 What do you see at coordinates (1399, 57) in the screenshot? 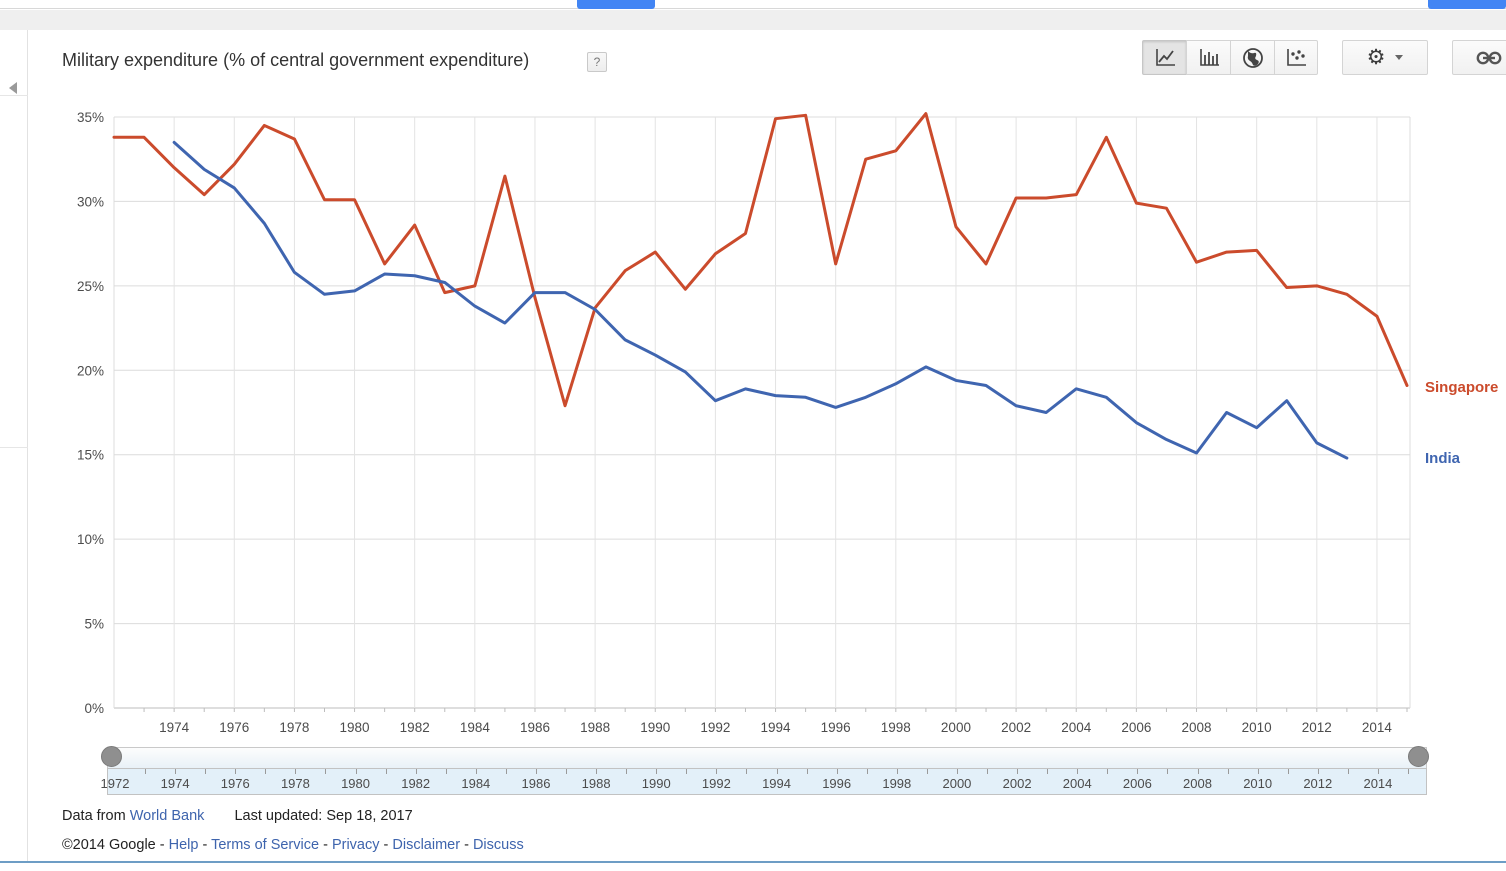
I see `chevron-down-icon` at bounding box center [1399, 57].